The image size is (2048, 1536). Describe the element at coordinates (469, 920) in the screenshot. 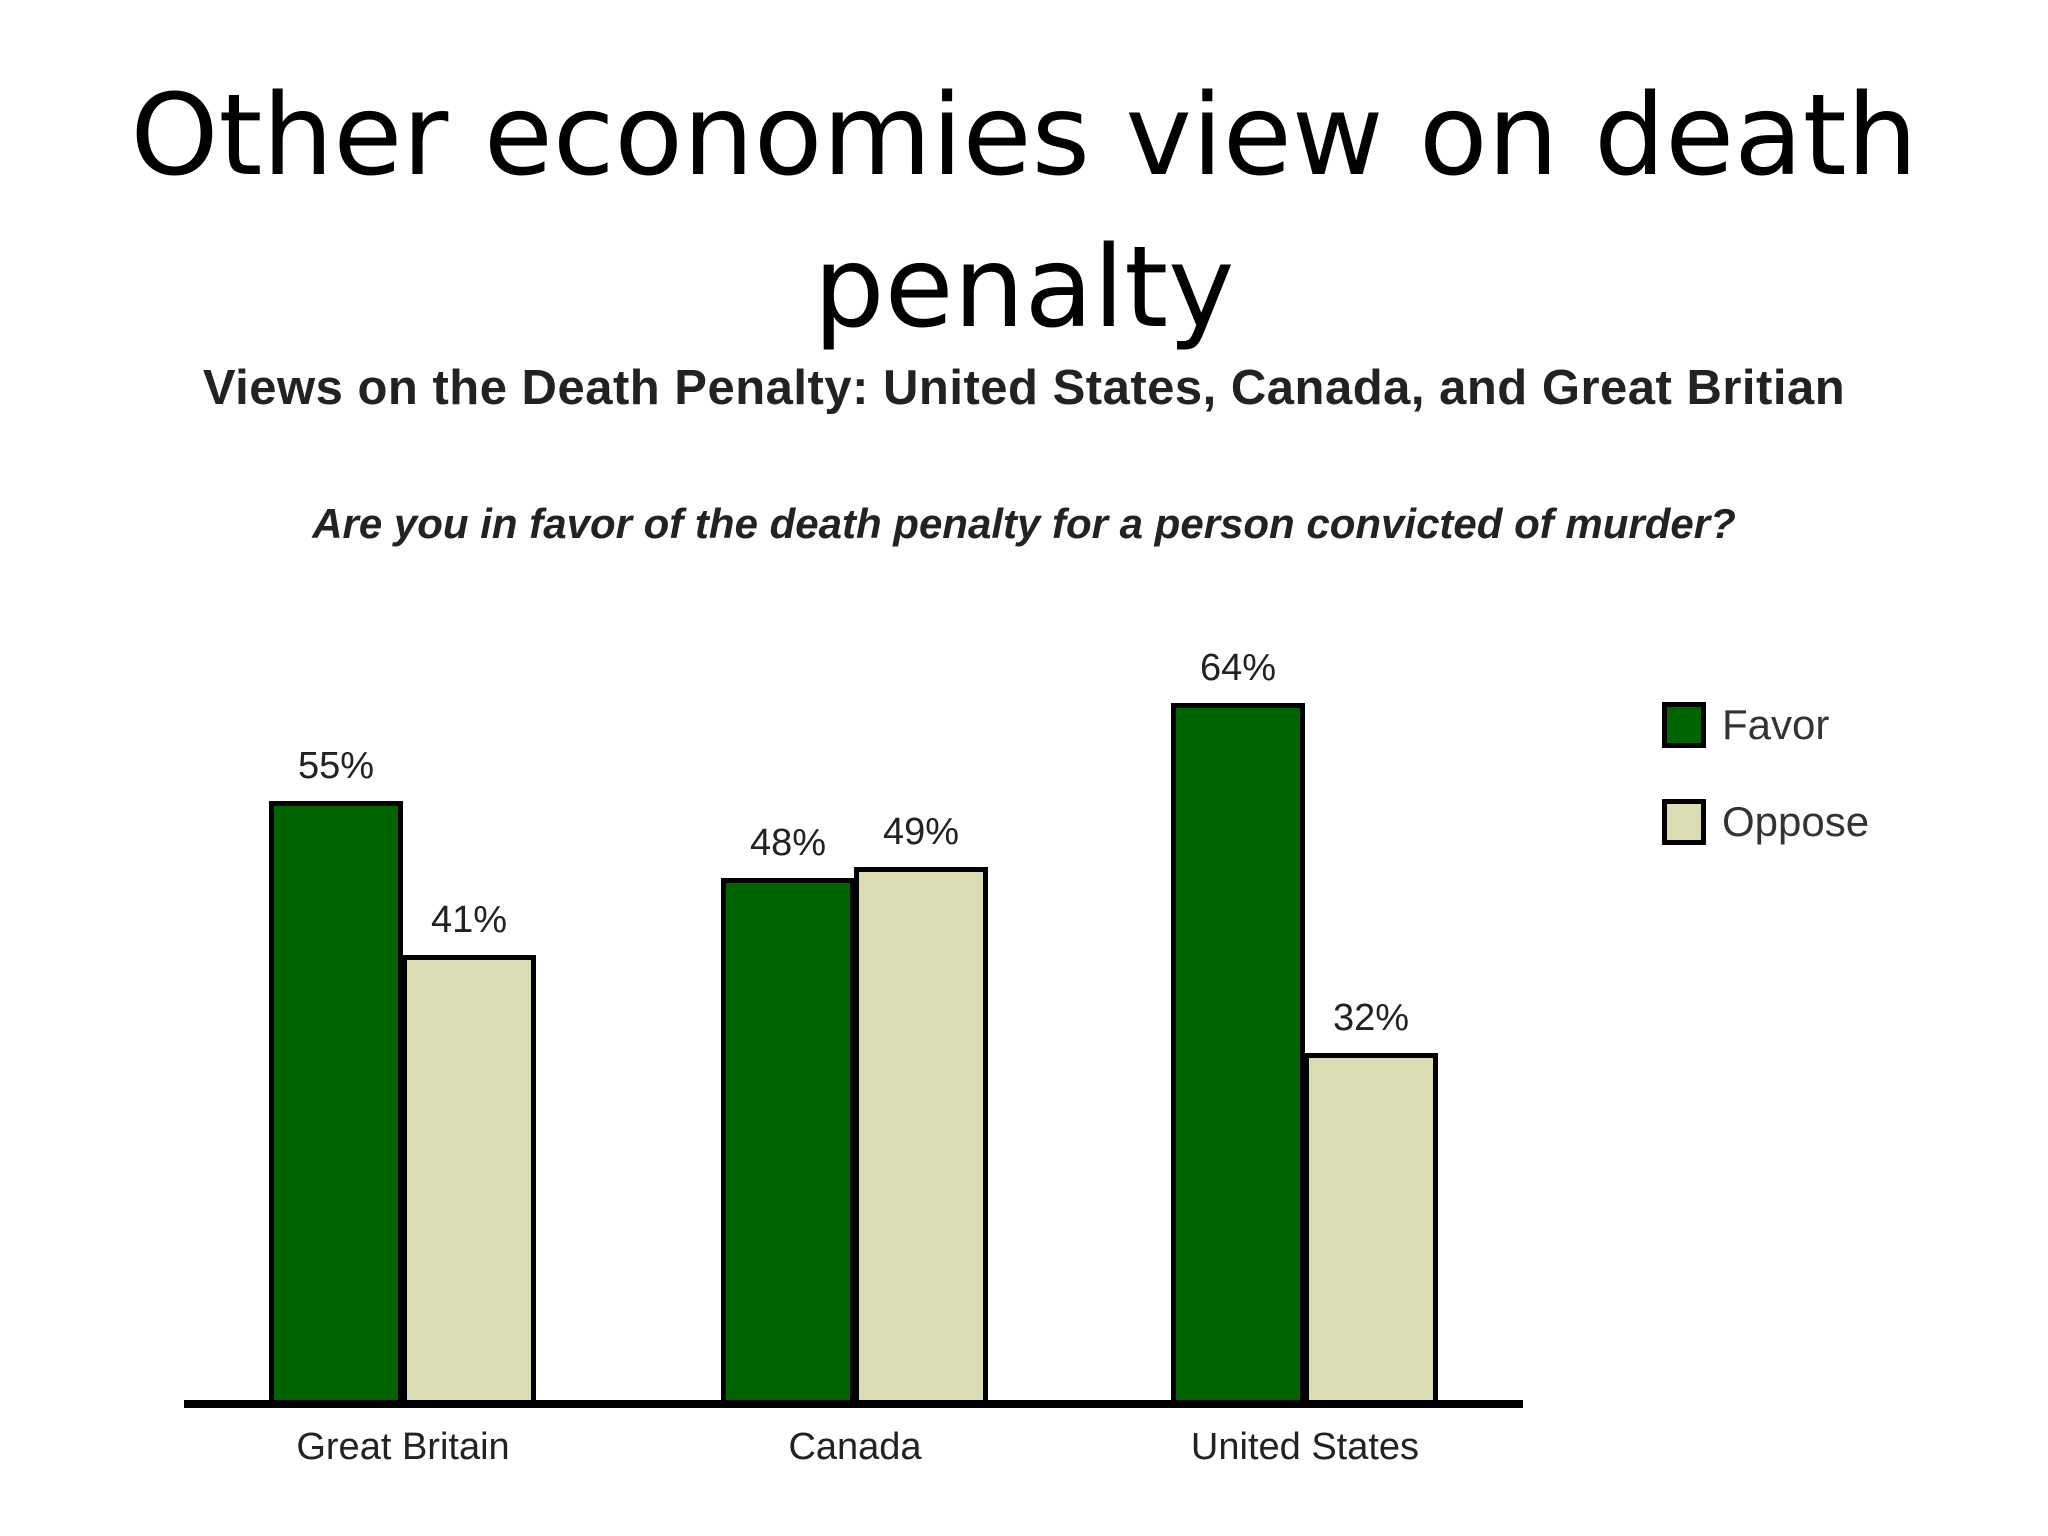

I see `value-label: 41%` at that location.